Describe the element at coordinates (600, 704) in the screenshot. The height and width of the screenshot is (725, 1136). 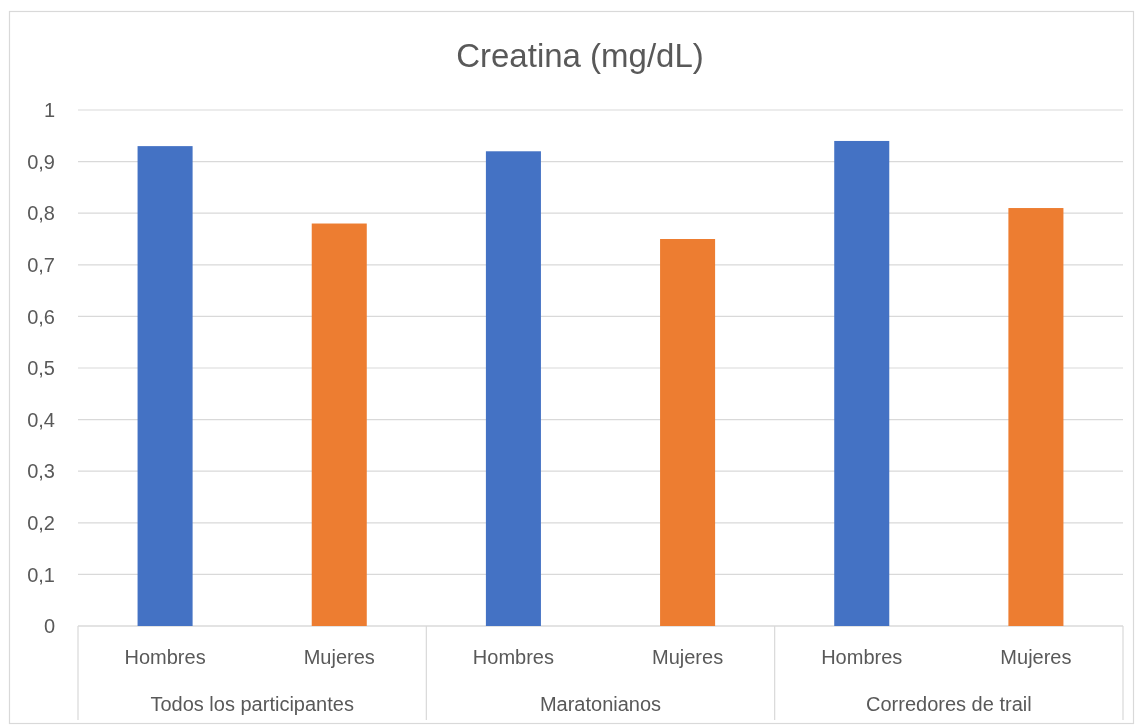
I see `x-tick-label: Maratonianos` at that location.